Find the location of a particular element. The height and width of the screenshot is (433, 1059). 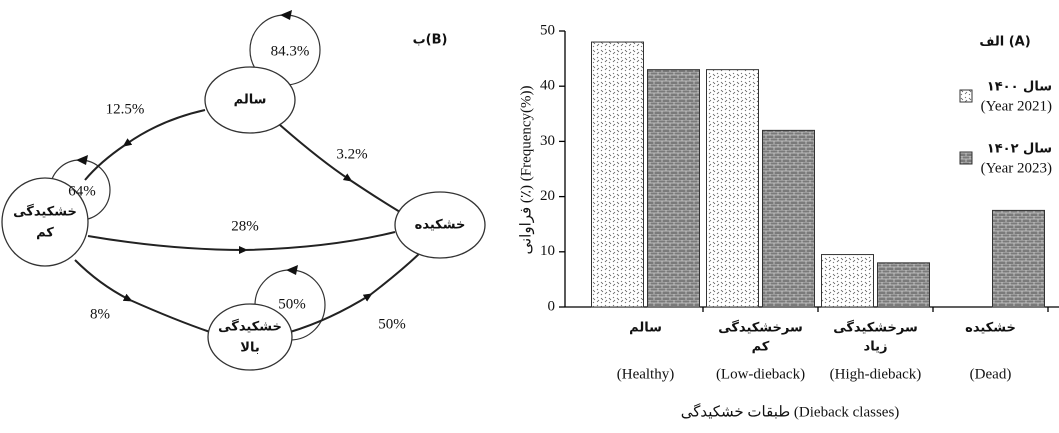

x-tick-label-fa: سالم is located at coordinates (645, 328).